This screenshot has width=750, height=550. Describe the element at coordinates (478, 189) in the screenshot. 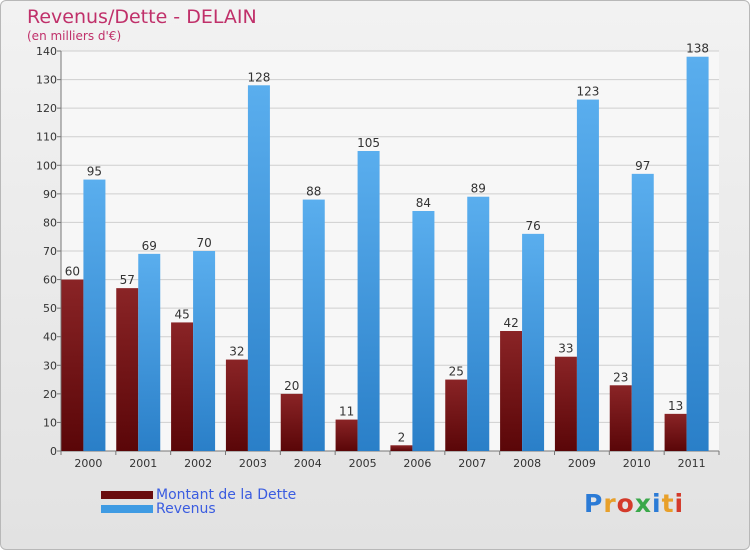

I see `value-label-revenus: 89` at that location.